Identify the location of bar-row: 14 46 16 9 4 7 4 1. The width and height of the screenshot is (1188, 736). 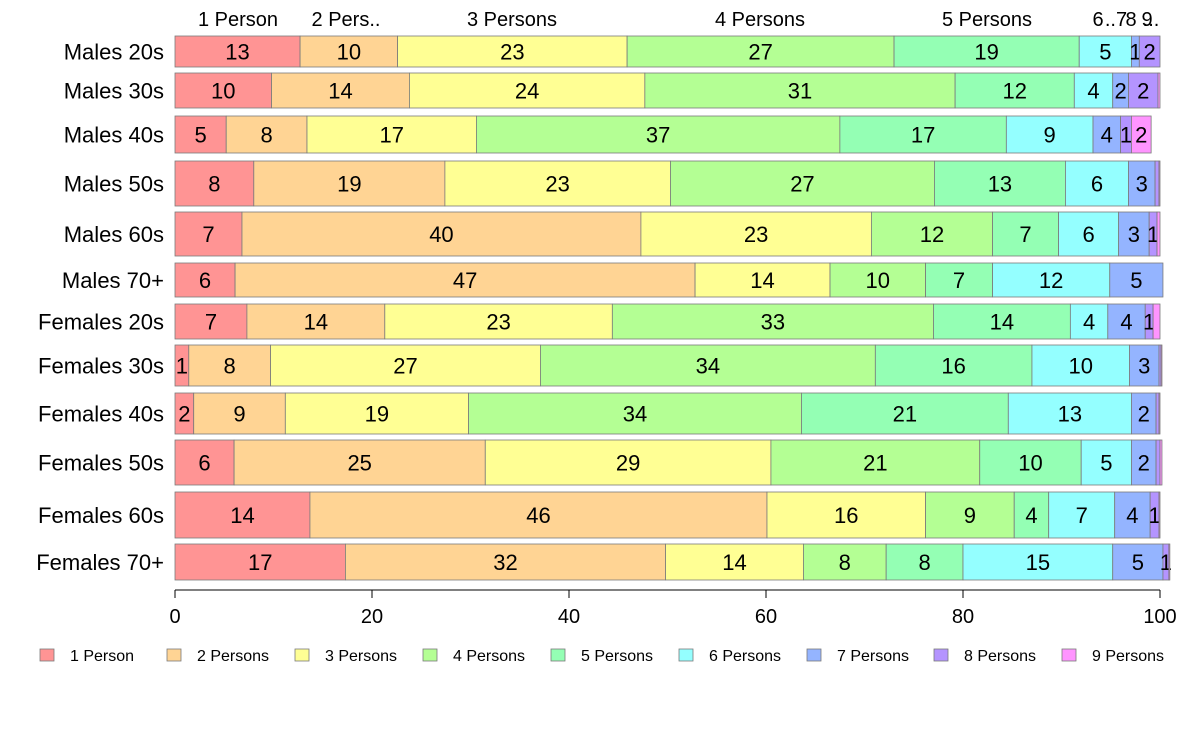
(667, 515).